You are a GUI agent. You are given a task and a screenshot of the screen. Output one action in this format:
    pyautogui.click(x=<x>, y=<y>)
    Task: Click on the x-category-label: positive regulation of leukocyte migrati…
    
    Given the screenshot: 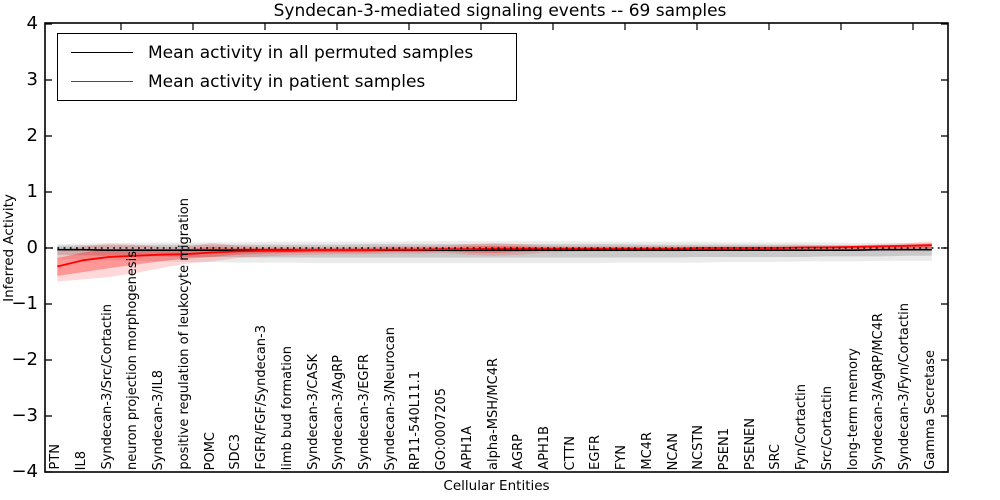 What is the action you would take?
    pyautogui.click(x=184, y=334)
    